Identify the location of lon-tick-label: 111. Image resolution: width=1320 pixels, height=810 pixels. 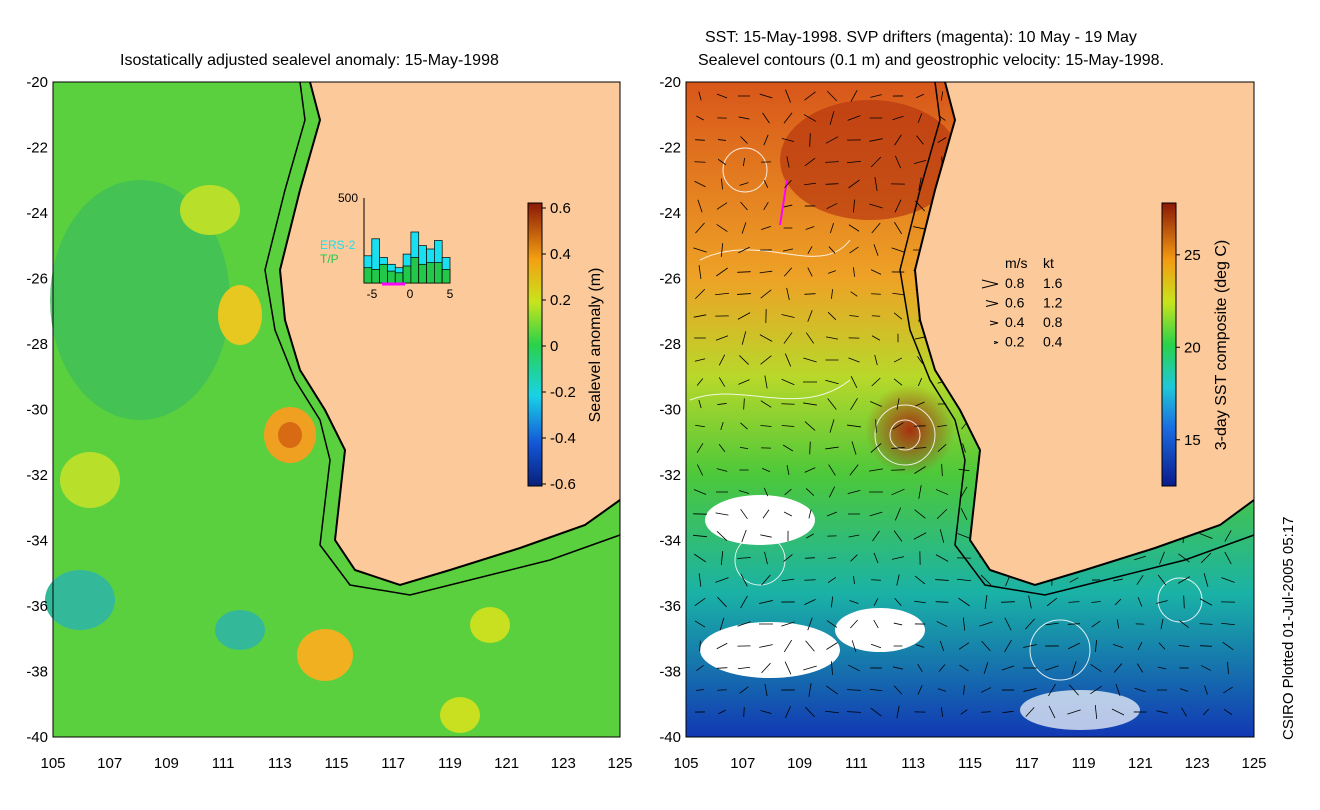
(223, 763).